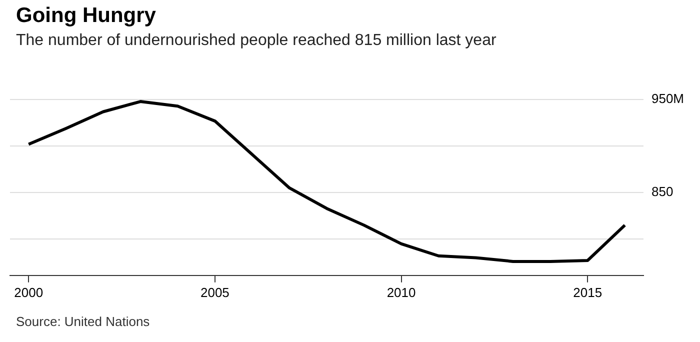 Image resolution: width=700 pixels, height=342 pixels. I want to click on chart-subtitle: The number of undernourished people reached 815 million last year, so click(256, 41).